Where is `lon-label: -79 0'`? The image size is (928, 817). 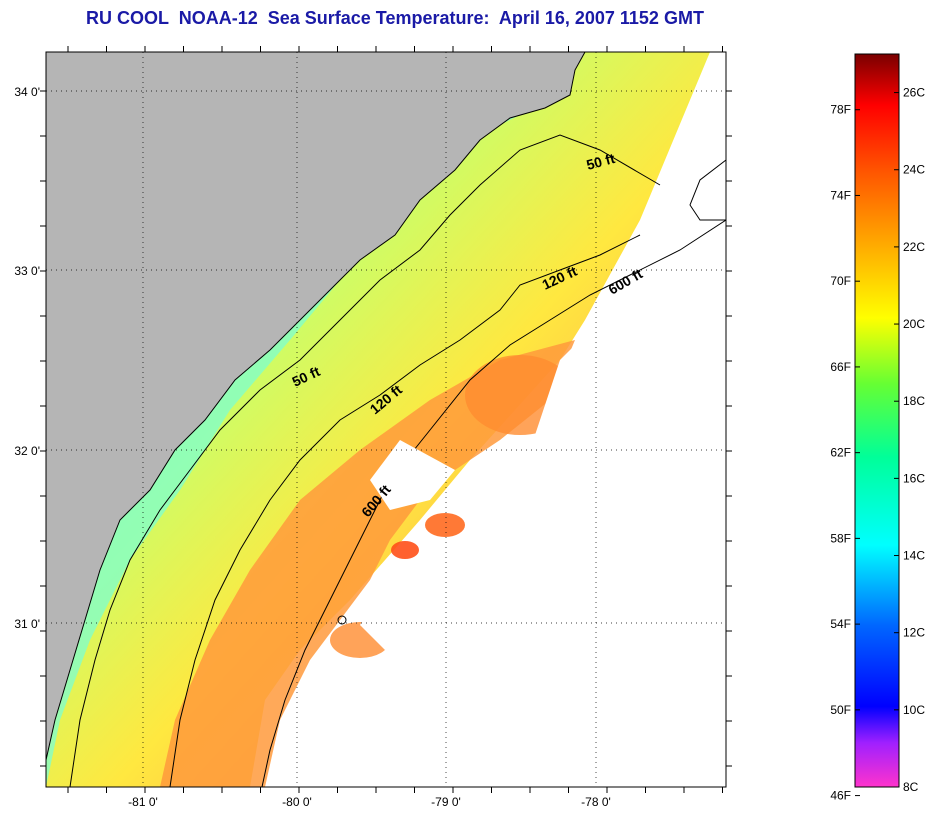 lon-label: -79 0' is located at coordinates (446, 802).